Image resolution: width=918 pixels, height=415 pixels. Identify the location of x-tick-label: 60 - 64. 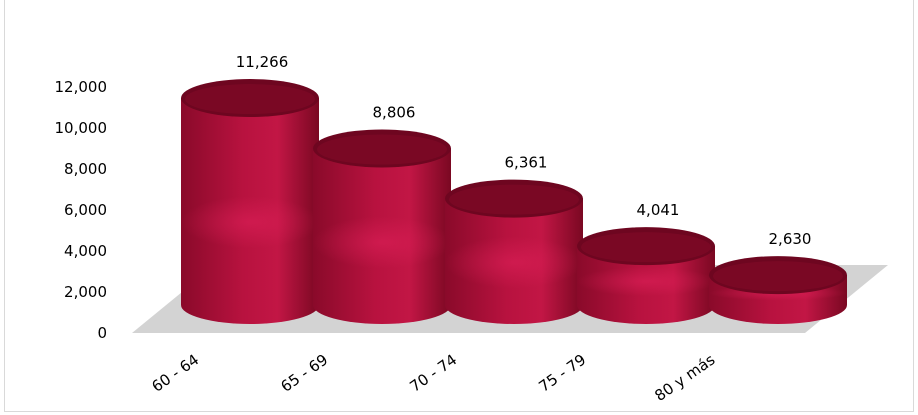
(175, 373).